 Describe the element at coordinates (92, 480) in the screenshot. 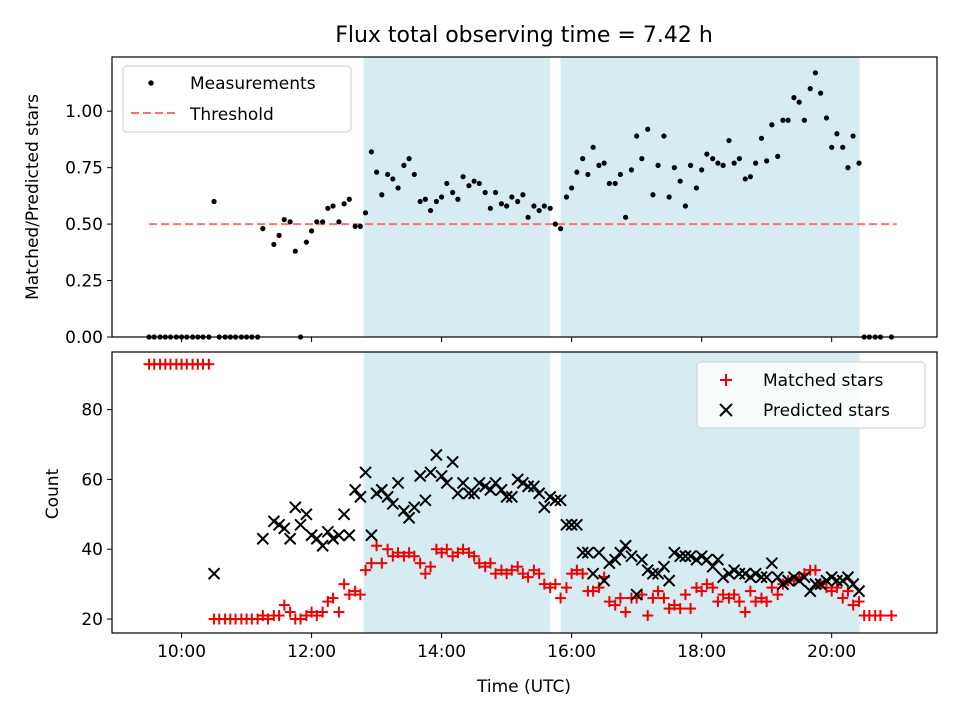

I see `y-tick-label: 60` at that location.